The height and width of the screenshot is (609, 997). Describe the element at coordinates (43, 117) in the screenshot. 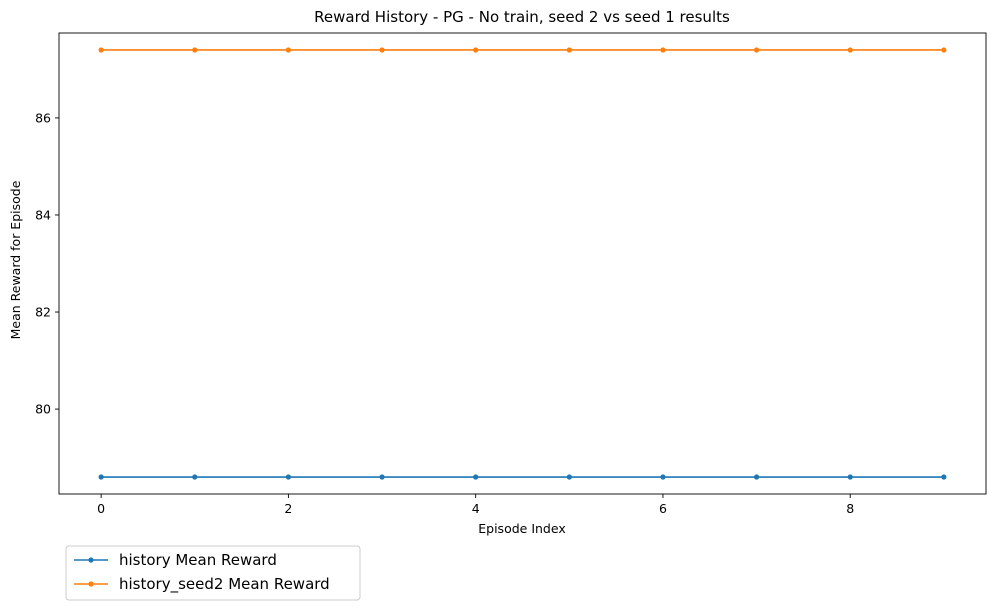

I see `y-tick-label: 86` at that location.